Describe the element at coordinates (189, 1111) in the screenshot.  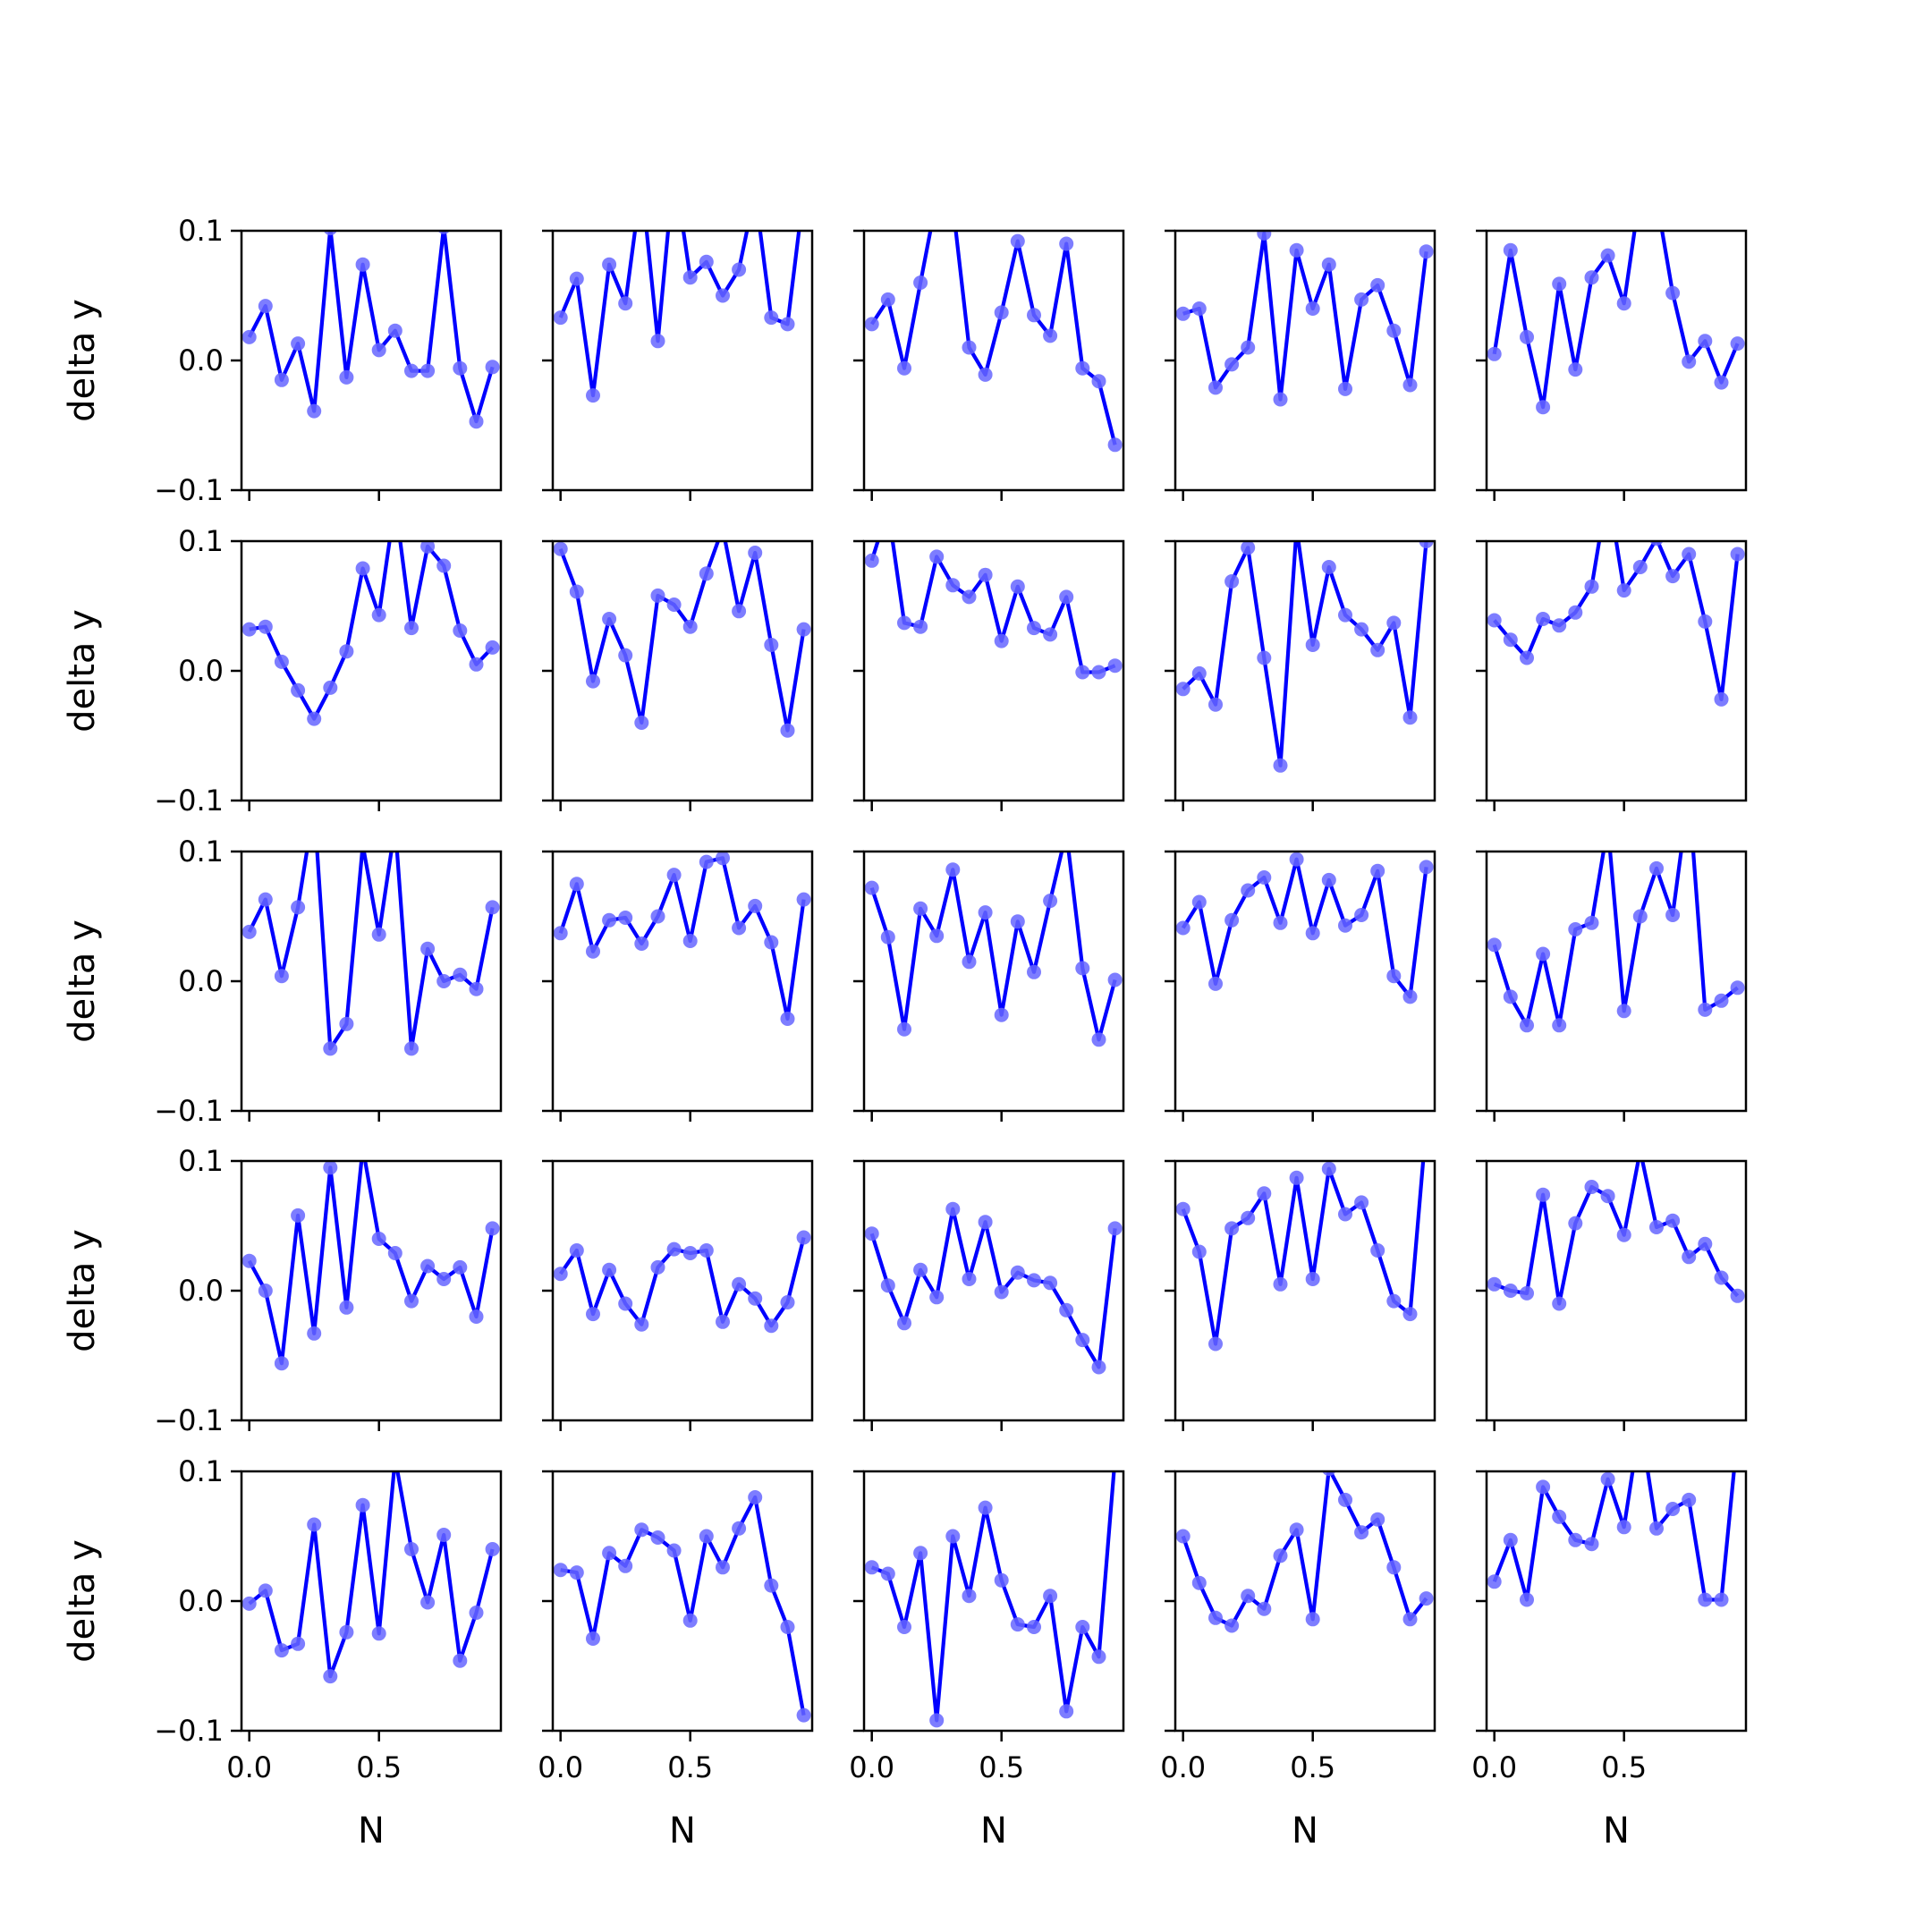
I see `y-tick-label: −0.1` at that location.